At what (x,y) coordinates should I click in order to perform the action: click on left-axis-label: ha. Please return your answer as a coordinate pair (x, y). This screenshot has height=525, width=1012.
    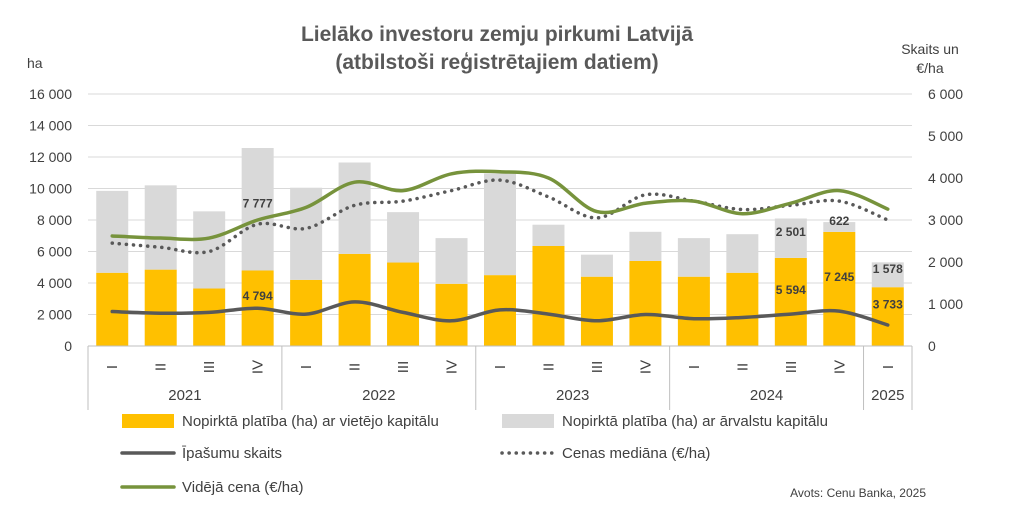
    Looking at the image, I should click on (35, 63).